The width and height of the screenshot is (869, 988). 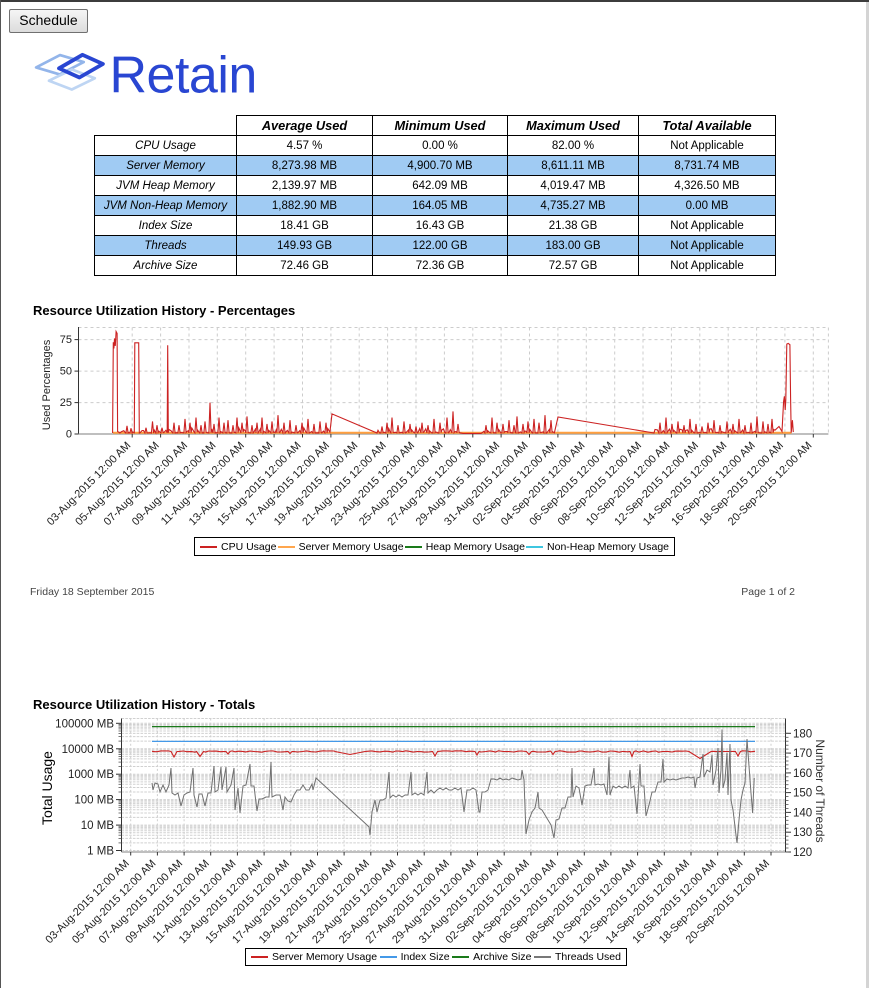 What do you see at coordinates (802, 794) in the screenshot?
I see `svg-text: 150` at bounding box center [802, 794].